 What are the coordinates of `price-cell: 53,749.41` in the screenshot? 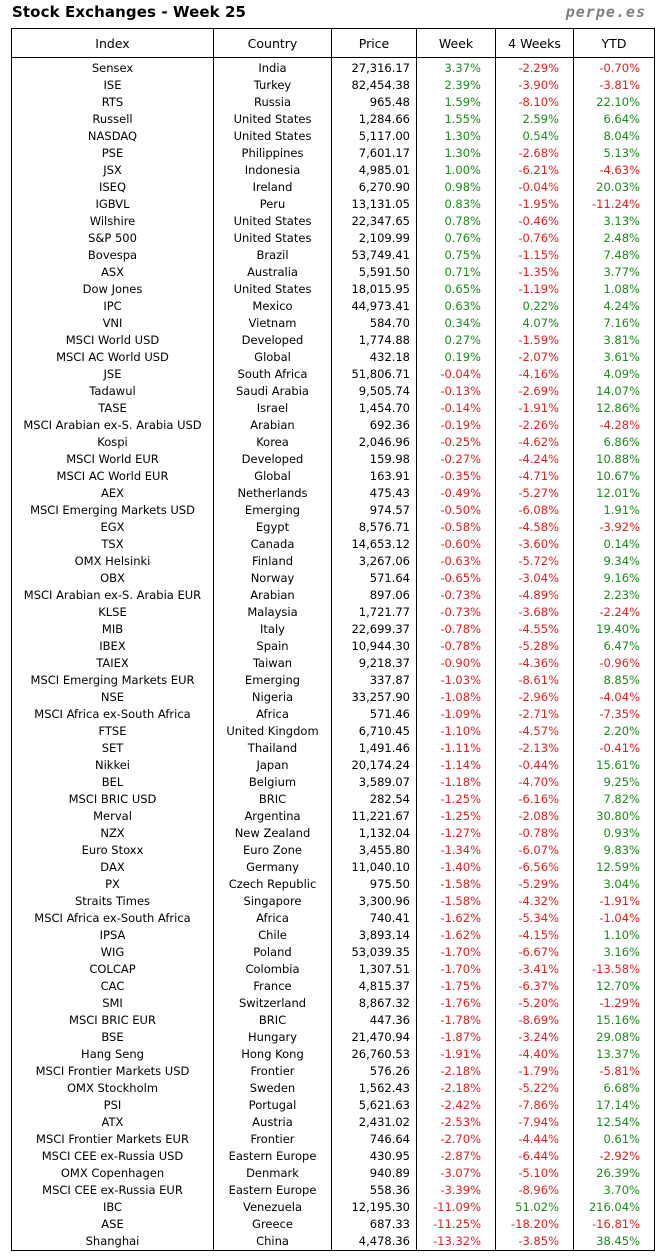 It's located at (374, 255).